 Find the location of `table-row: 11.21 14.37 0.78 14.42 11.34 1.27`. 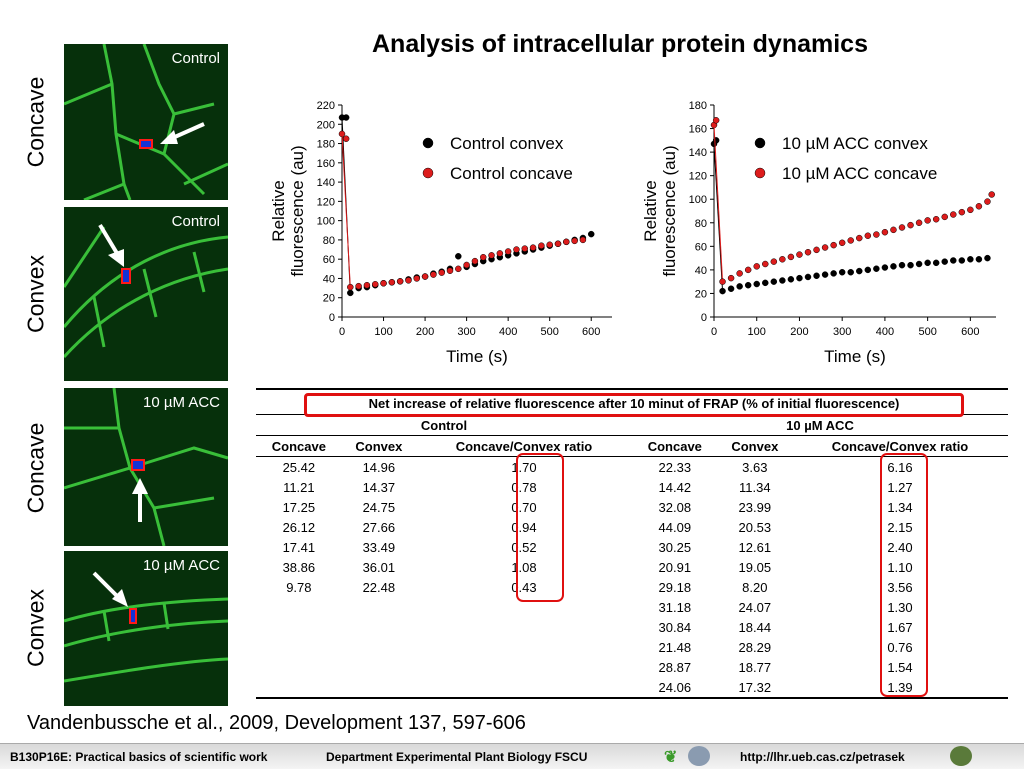

table-row: 11.21 14.37 0.78 14.42 11.34 1.27 is located at coordinates (632, 487).